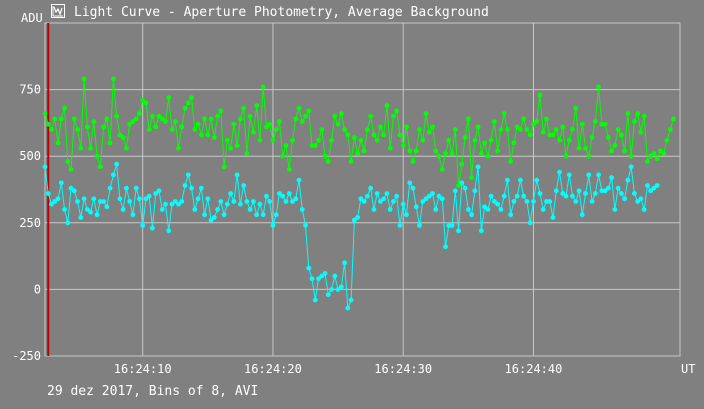 This screenshot has height=409, width=704. I want to click on y-tick-label: 250, so click(30, 223).